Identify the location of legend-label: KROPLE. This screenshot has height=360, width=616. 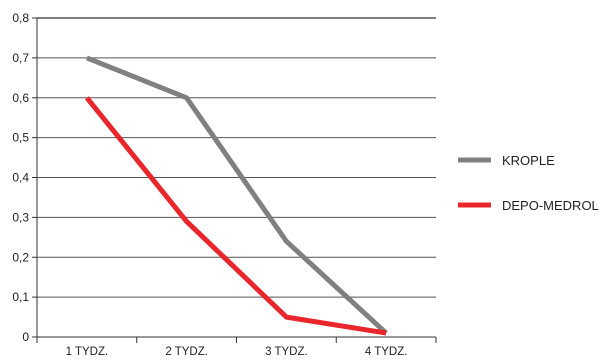
(528, 160).